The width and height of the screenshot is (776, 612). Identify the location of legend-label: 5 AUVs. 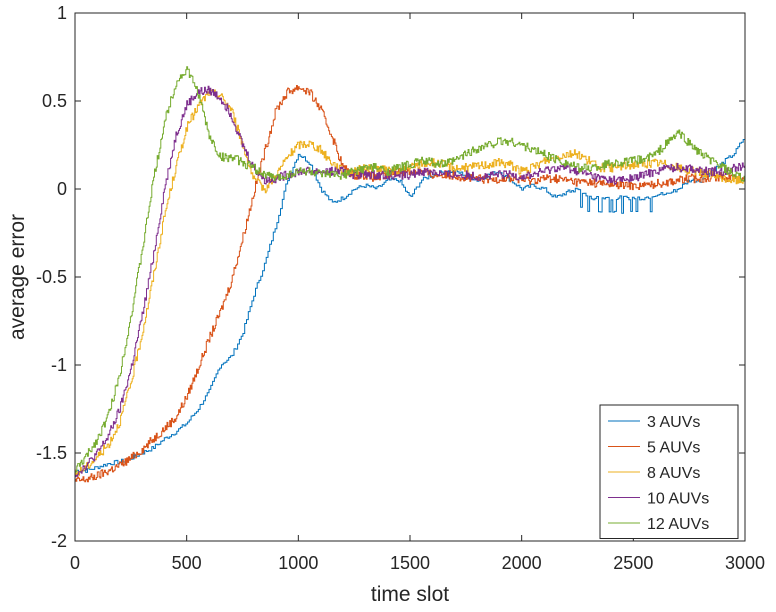
(673, 448).